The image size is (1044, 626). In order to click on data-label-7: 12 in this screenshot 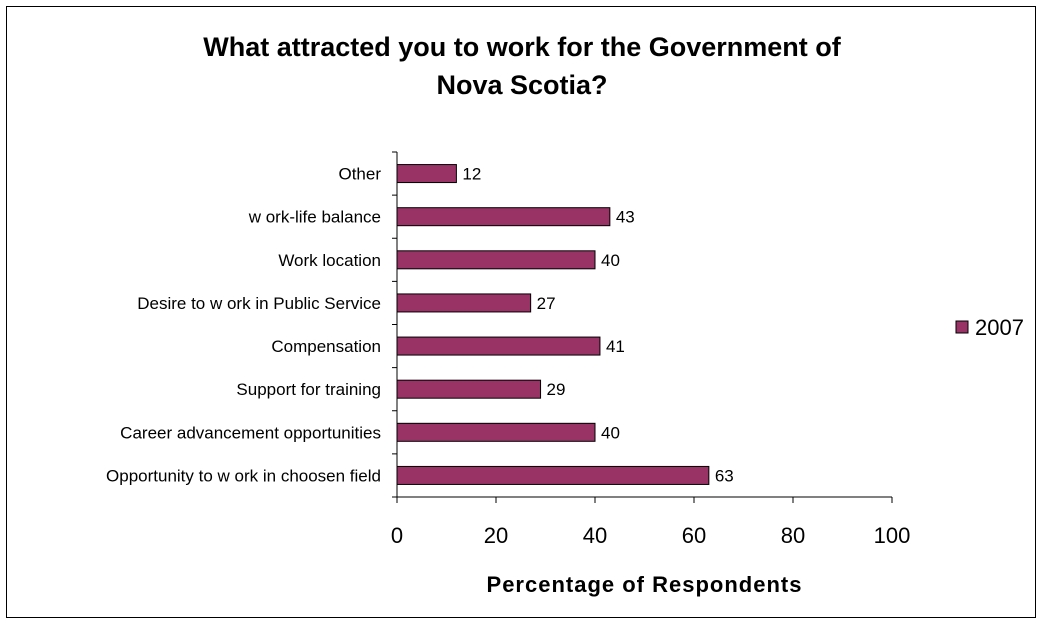, I will do `click(471, 174)`.